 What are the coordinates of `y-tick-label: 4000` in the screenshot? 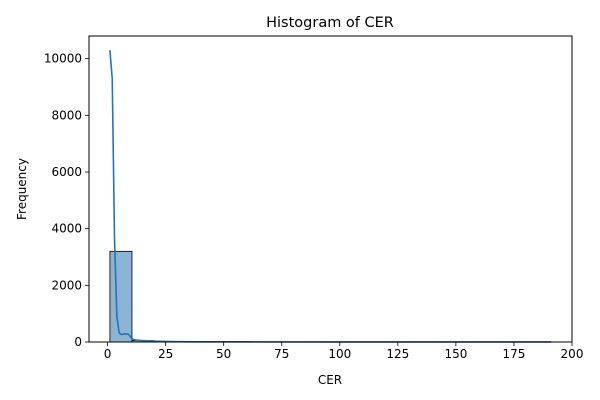 It's located at (66, 229).